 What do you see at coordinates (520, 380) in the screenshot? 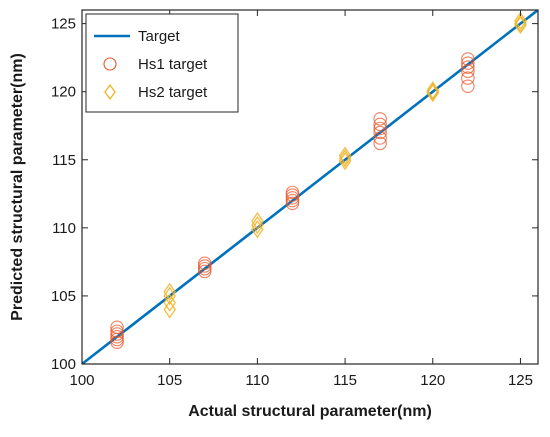
I see `x-tick-label: 125` at bounding box center [520, 380].